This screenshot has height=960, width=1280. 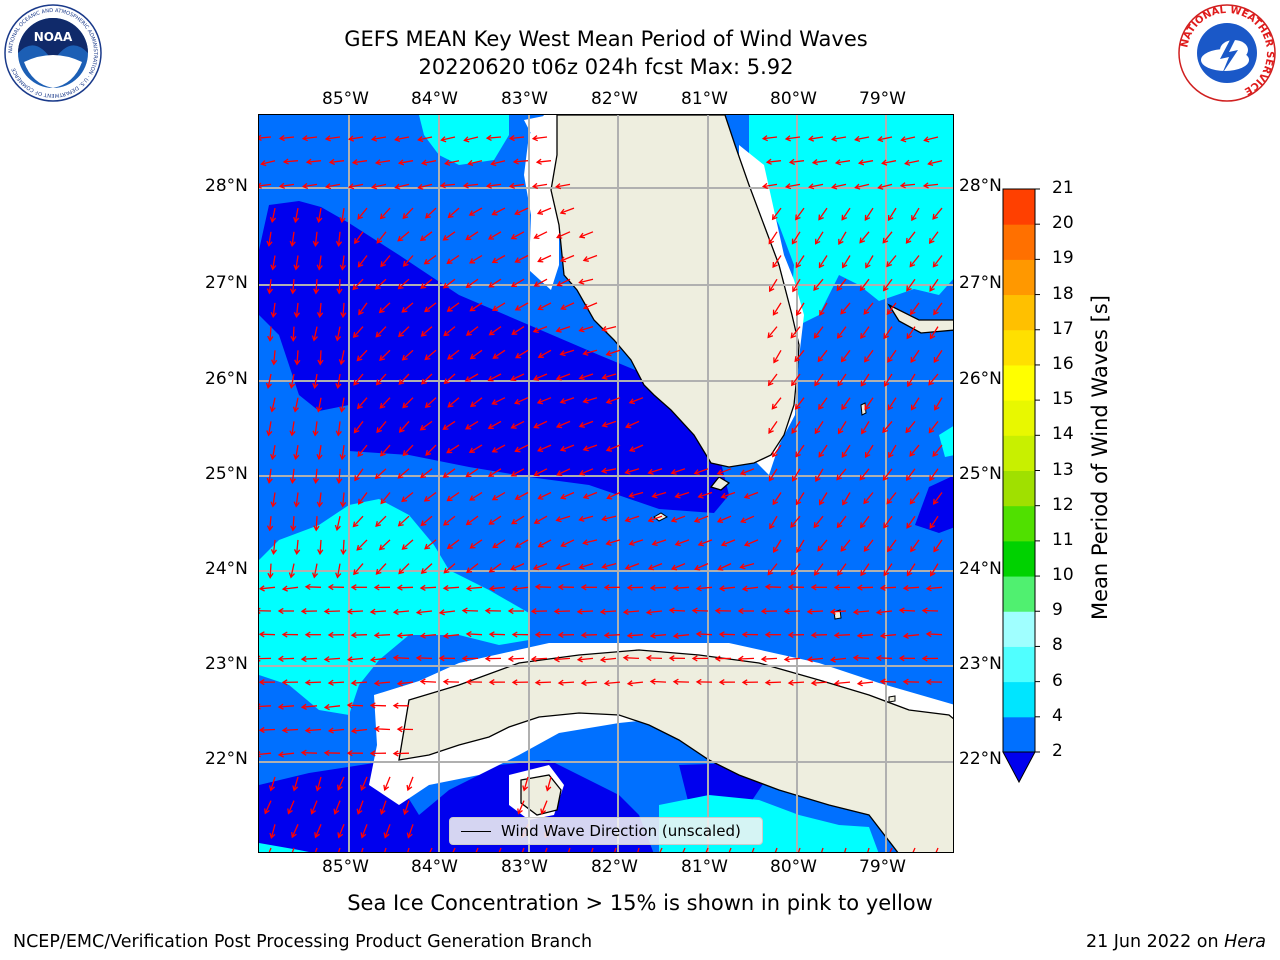 I want to click on lat-label-right: 25°N, so click(x=980, y=474).